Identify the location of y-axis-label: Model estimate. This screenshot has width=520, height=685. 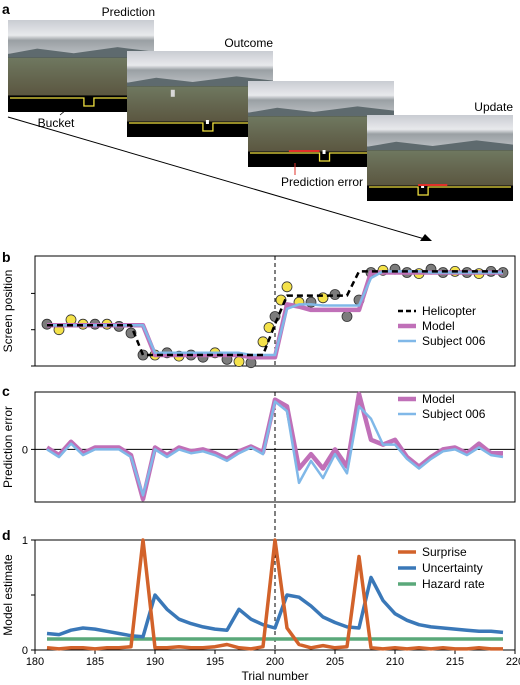
(8, 595).